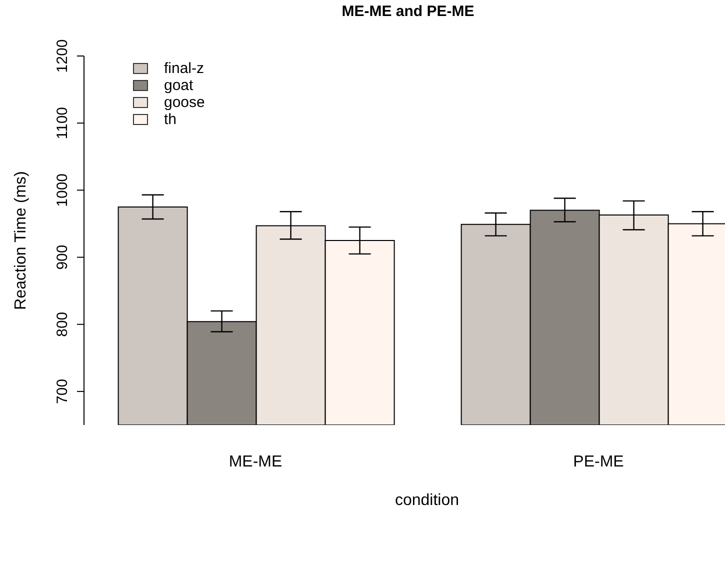  What do you see at coordinates (21, 240) in the screenshot?
I see `y-axis-title: Reaction Time (ms)` at bounding box center [21, 240].